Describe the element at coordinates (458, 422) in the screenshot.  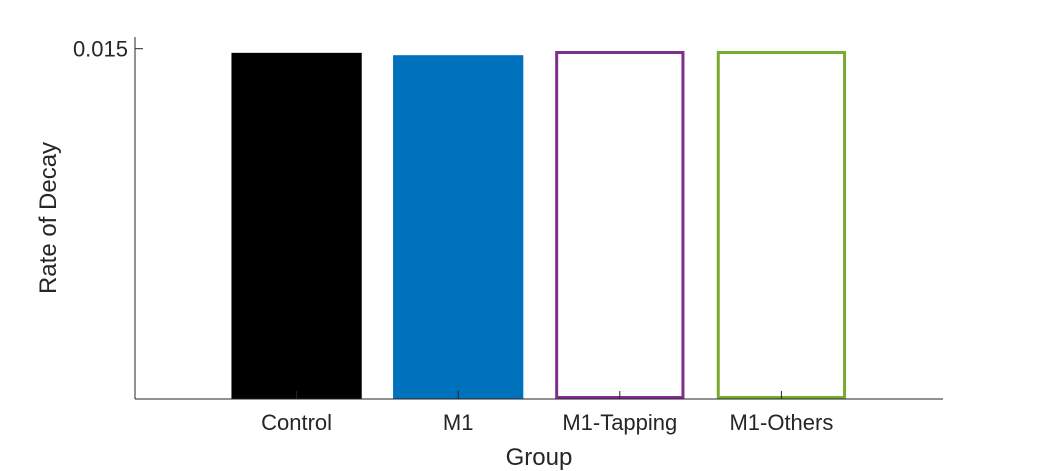
I see `x-tick-label: M1` at that location.